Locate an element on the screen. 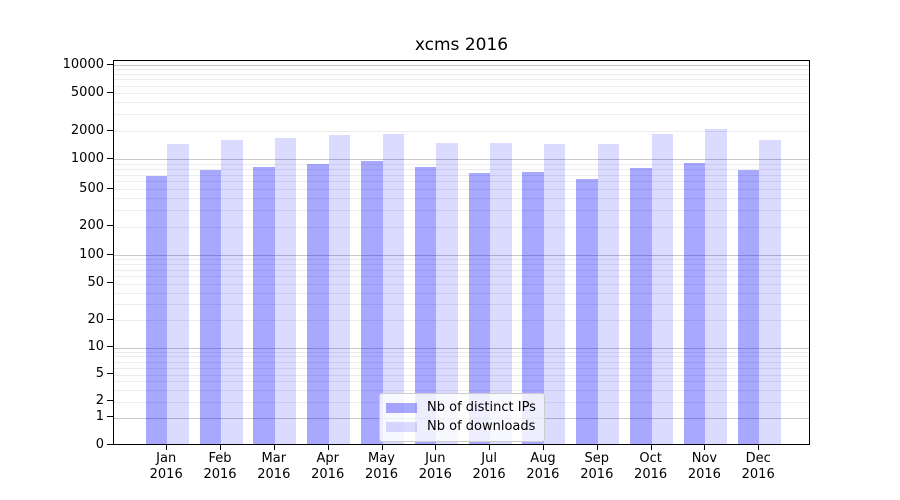 This screenshot has width=900, height=500. y-tick-label: 2000 is located at coordinates (87, 130).